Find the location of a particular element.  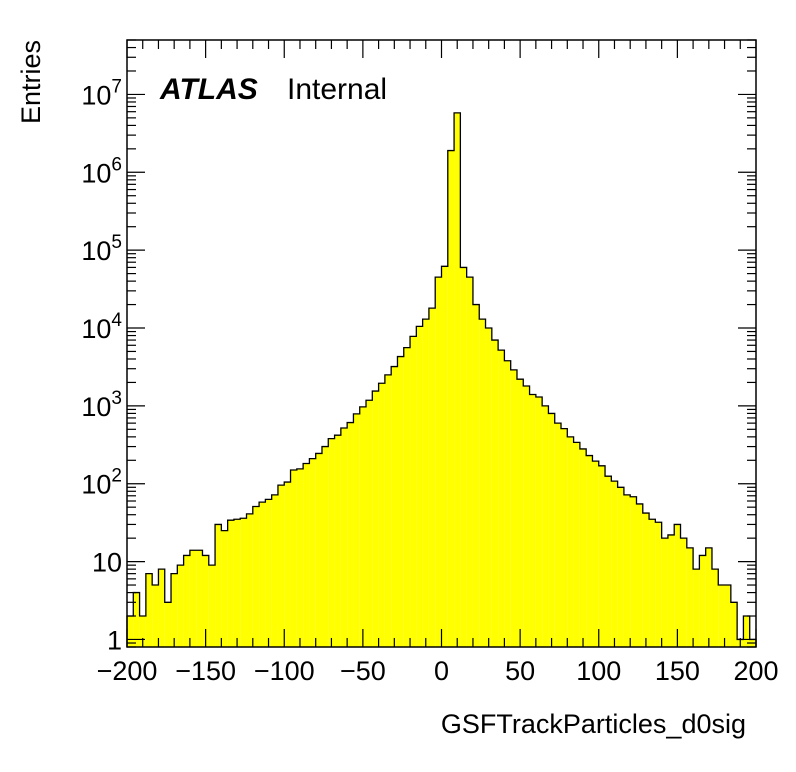

y-tick-label: 10 is located at coordinates (107, 563).